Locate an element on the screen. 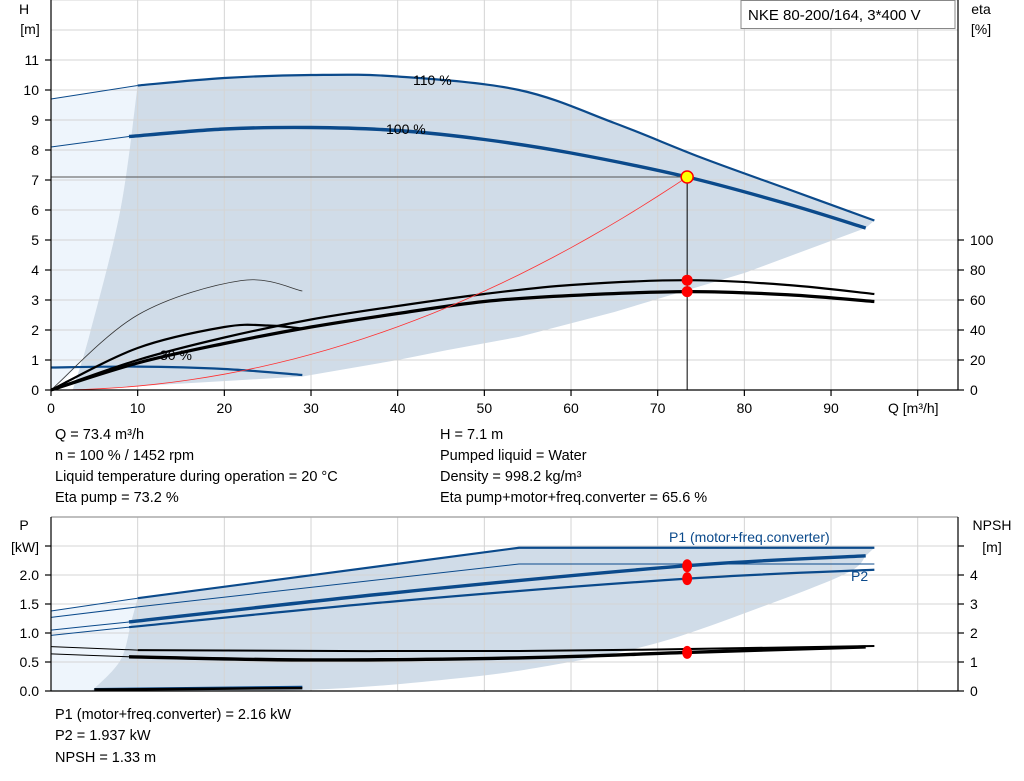 Image resolution: width=1024 pixels, height=781 pixels. curve-H_110-extension is located at coordinates (94, 92).